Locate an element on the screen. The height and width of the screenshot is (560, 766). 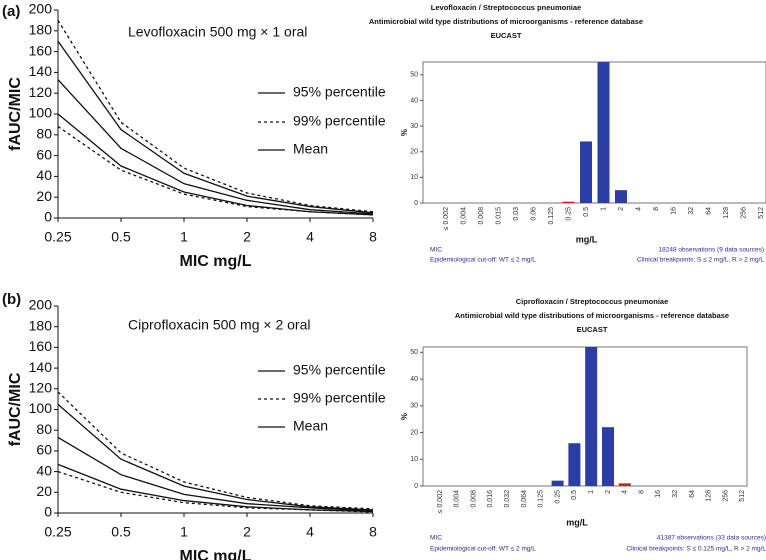
x-tick-label: 0.03 is located at coordinates (516, 214).